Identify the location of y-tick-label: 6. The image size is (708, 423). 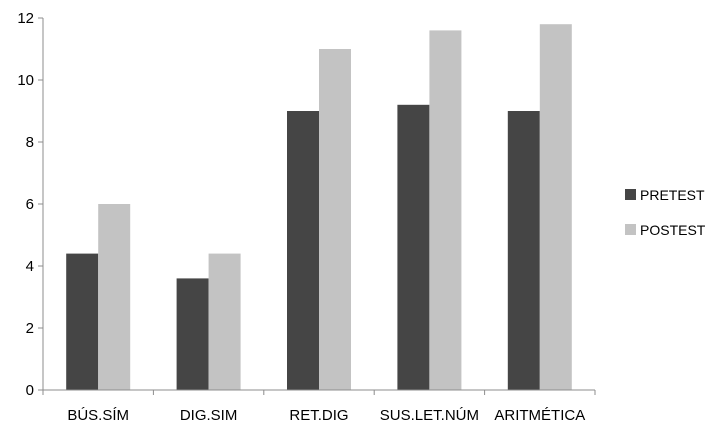
(30, 204).